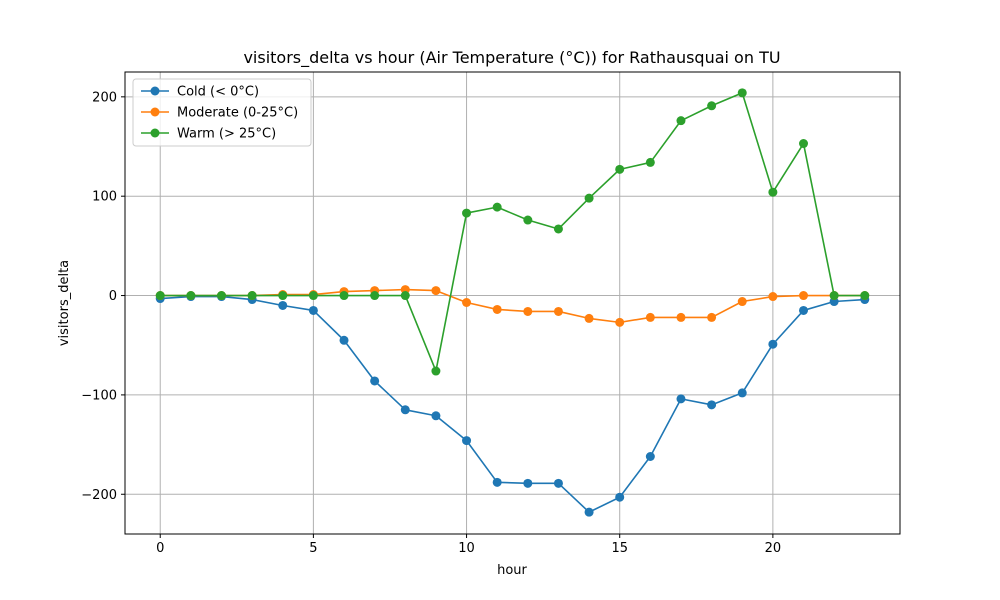 Image resolution: width=1000 pixels, height=600 pixels. What do you see at coordinates (313, 548) in the screenshot?
I see `x-tick-label: 5` at bounding box center [313, 548].